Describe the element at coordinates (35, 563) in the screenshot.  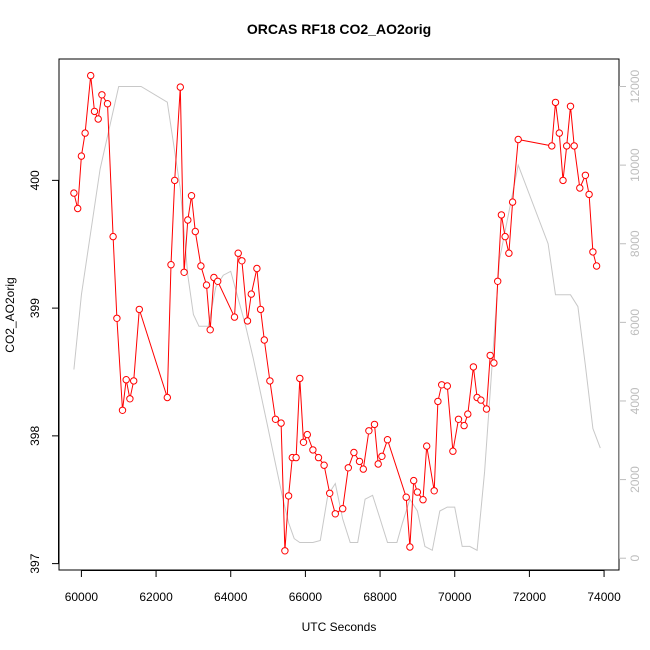
I see `y-tick-label: 397` at that location.